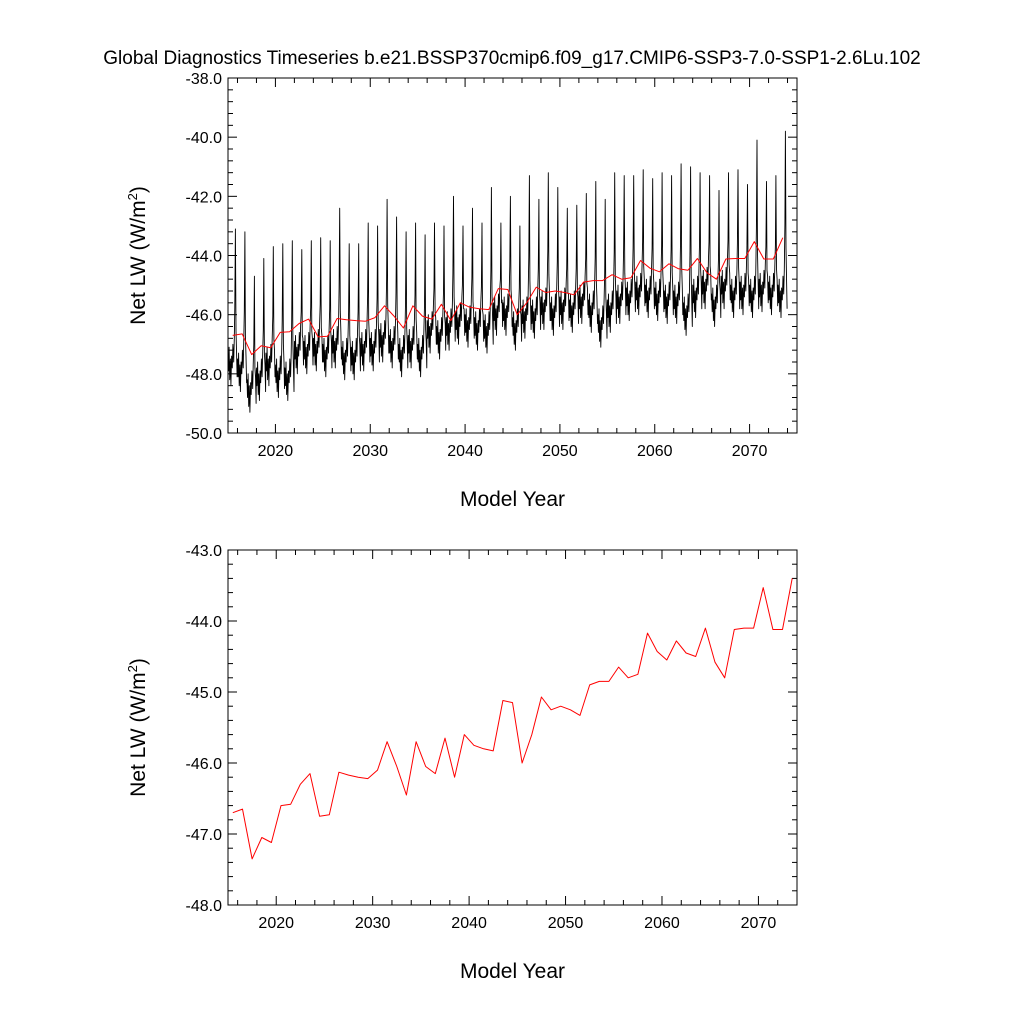  What do you see at coordinates (204, 835) in the screenshot?
I see `y-tick-label: -47.0` at bounding box center [204, 835].